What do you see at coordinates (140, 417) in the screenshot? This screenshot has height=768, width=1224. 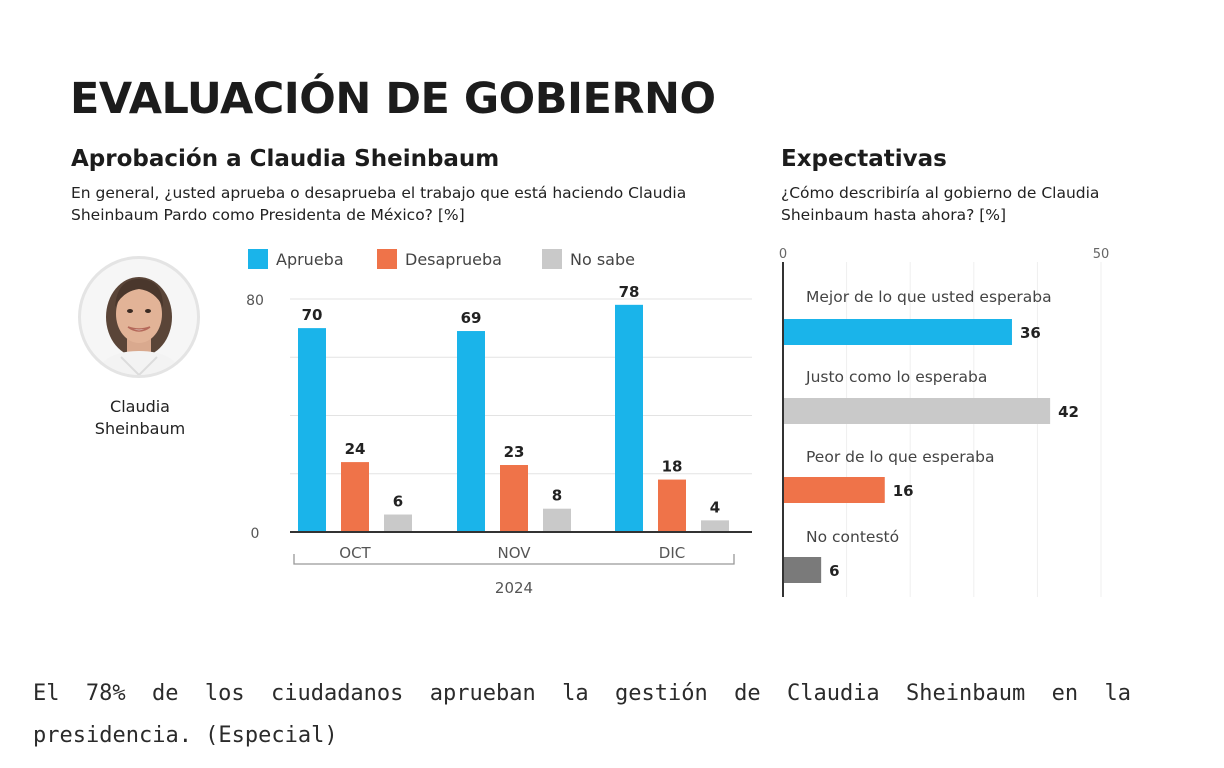 I see `person-name: Claudia Sheinbaum` at bounding box center [140, 417].